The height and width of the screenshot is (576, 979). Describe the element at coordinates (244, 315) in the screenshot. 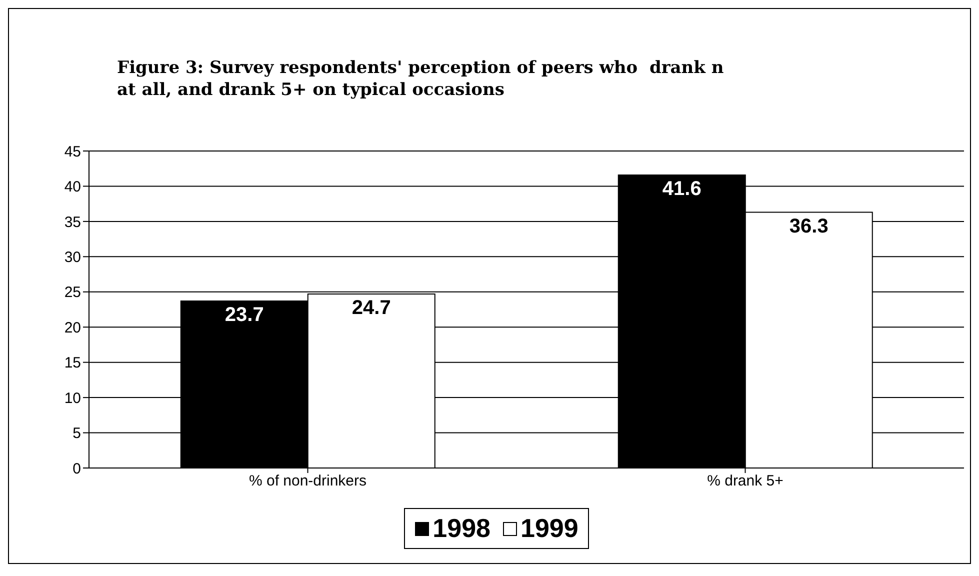

I see `data-label: 23.7` at that location.